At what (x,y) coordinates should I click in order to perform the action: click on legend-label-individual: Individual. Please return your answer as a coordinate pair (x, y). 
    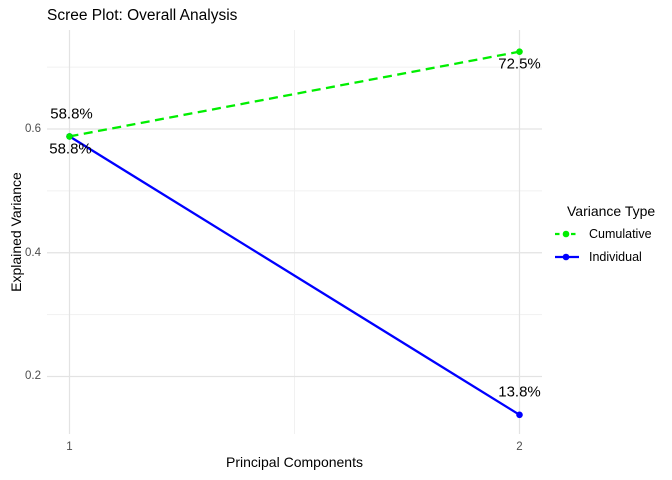
    Looking at the image, I should click on (615, 257).